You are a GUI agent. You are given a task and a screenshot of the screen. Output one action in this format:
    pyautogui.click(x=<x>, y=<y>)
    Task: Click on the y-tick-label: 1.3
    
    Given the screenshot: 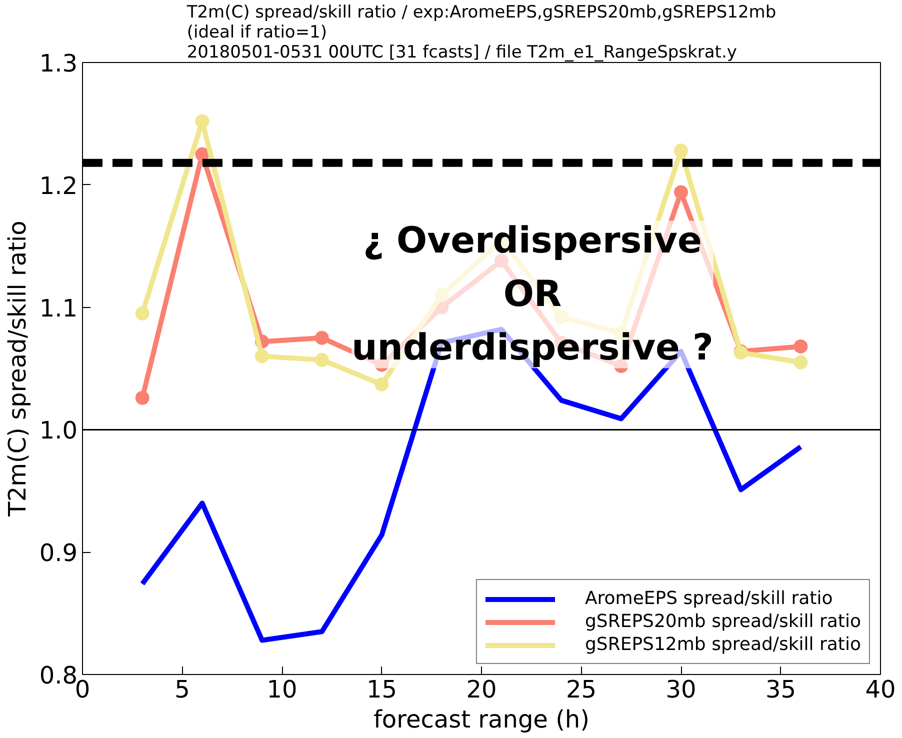 What is the action you would take?
    pyautogui.click(x=58, y=64)
    